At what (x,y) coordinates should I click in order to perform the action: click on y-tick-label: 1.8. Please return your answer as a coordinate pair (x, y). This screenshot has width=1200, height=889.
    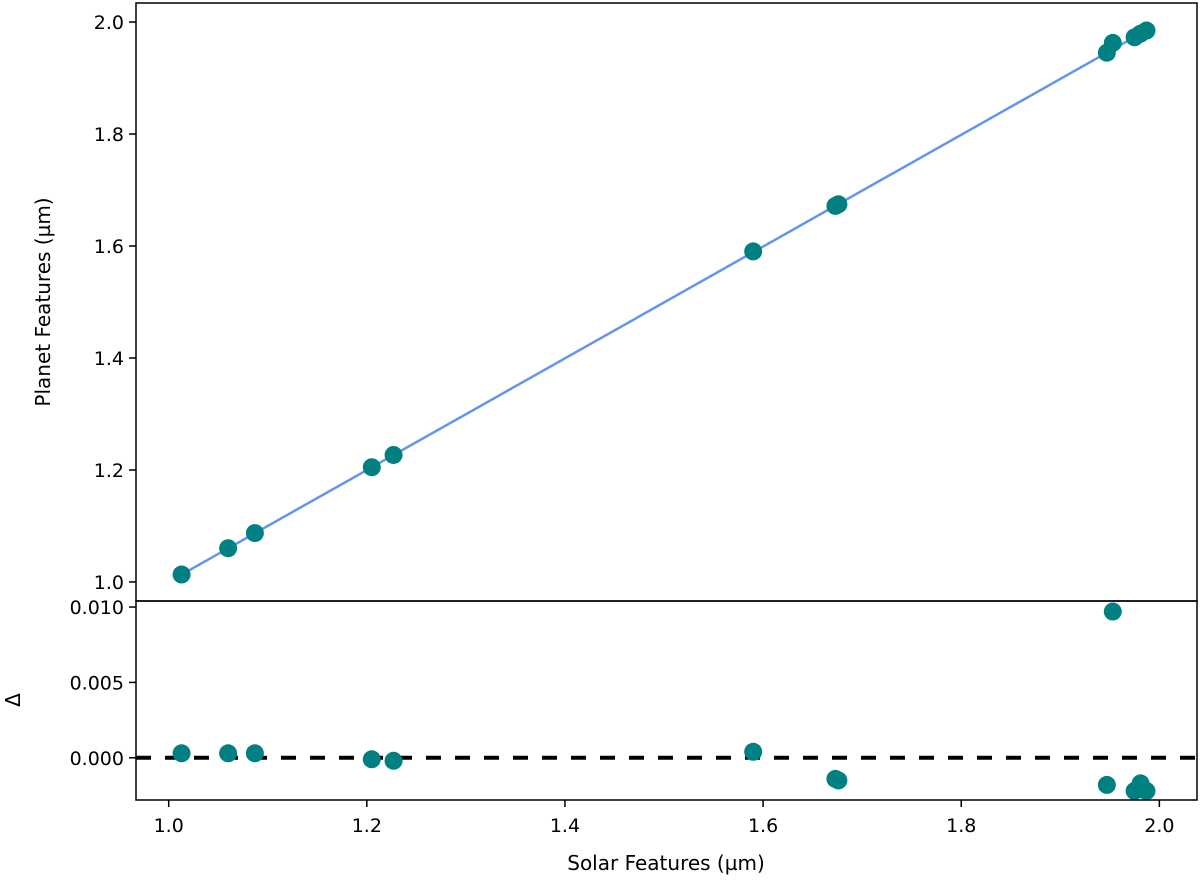
    Looking at the image, I should click on (109, 135).